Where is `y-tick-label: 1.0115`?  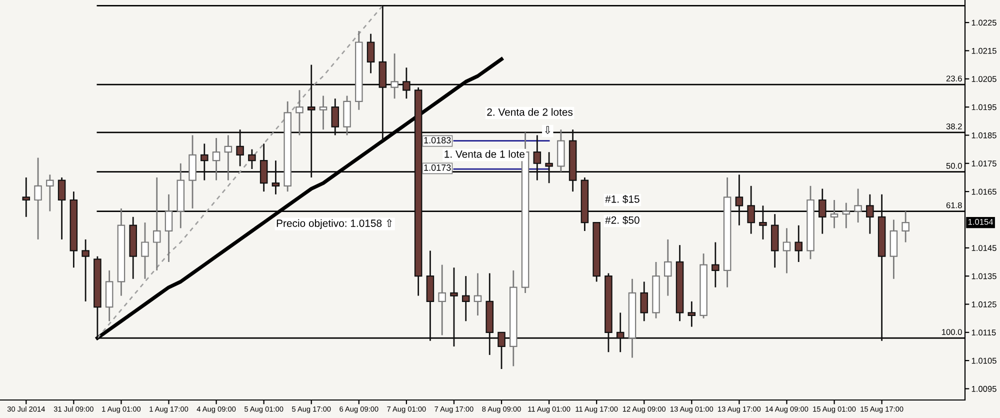
y-tick-label: 1.0115 is located at coordinates (984, 333).